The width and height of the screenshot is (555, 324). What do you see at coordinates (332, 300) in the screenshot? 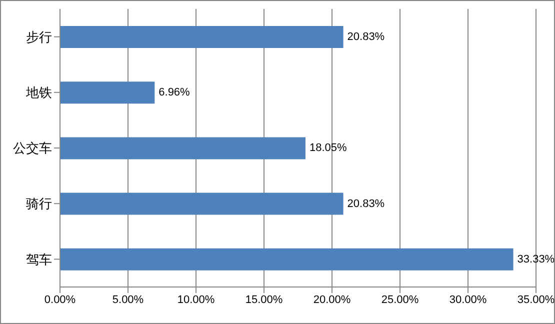
I see `x-tick-label: 20.00%` at bounding box center [332, 300].